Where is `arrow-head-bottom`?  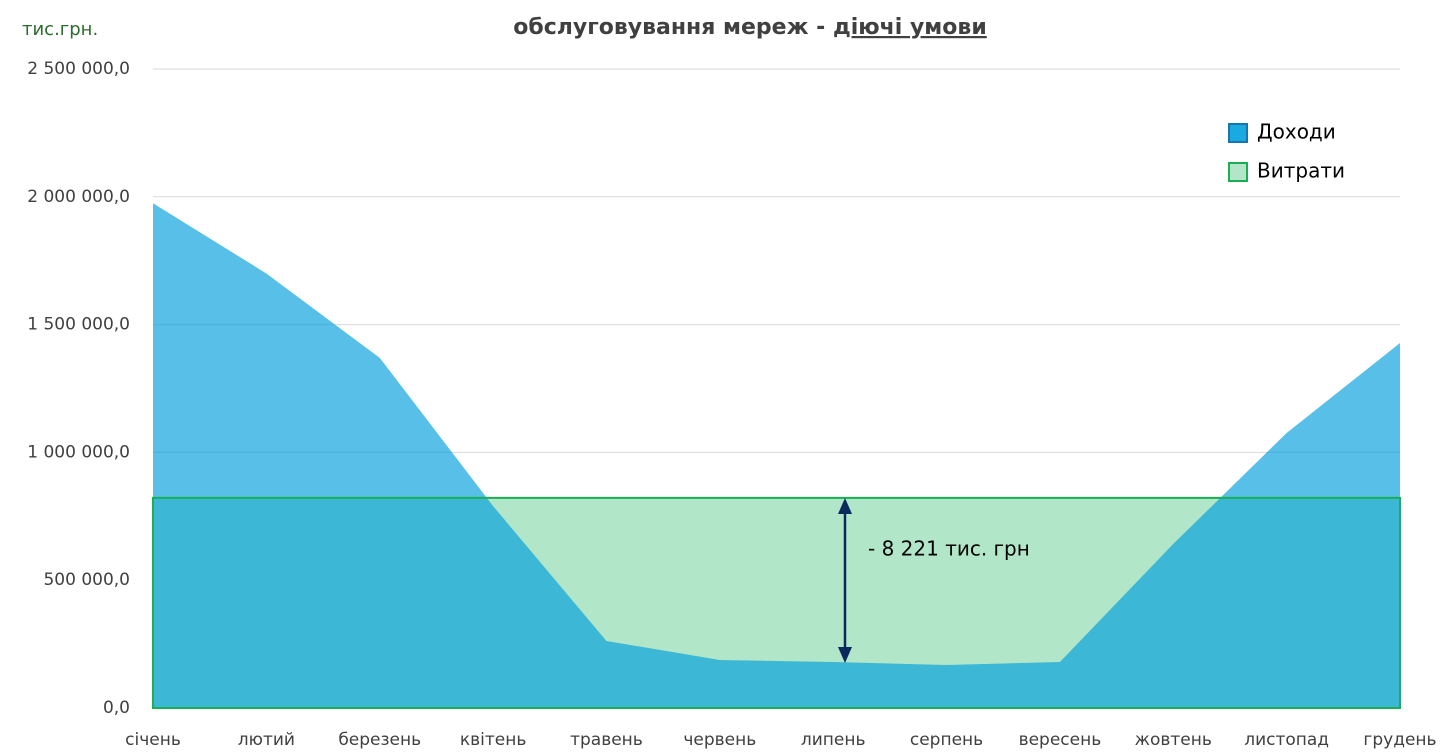
arrow-head-bottom is located at coordinates (845, 655).